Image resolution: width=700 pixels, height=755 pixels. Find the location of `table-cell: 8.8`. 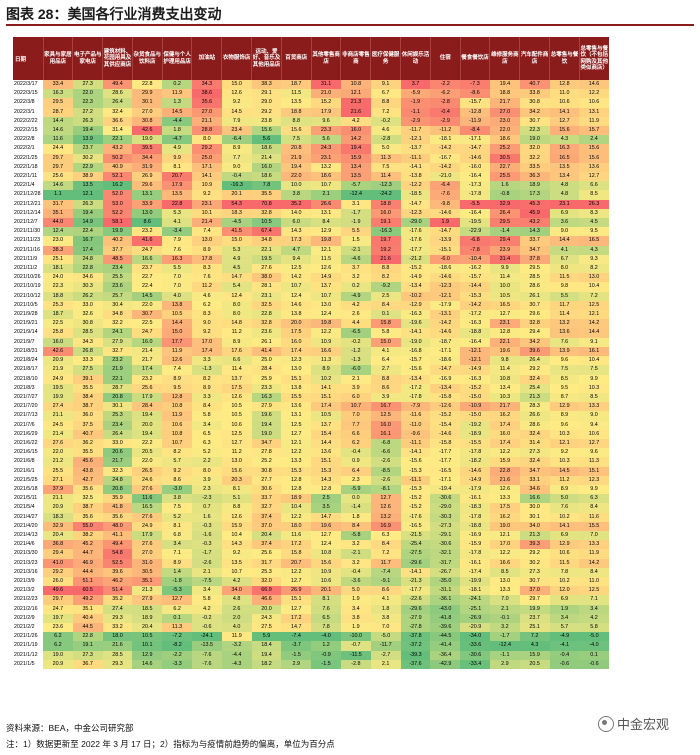

table-cell: 8.8 is located at coordinates (236, 508).